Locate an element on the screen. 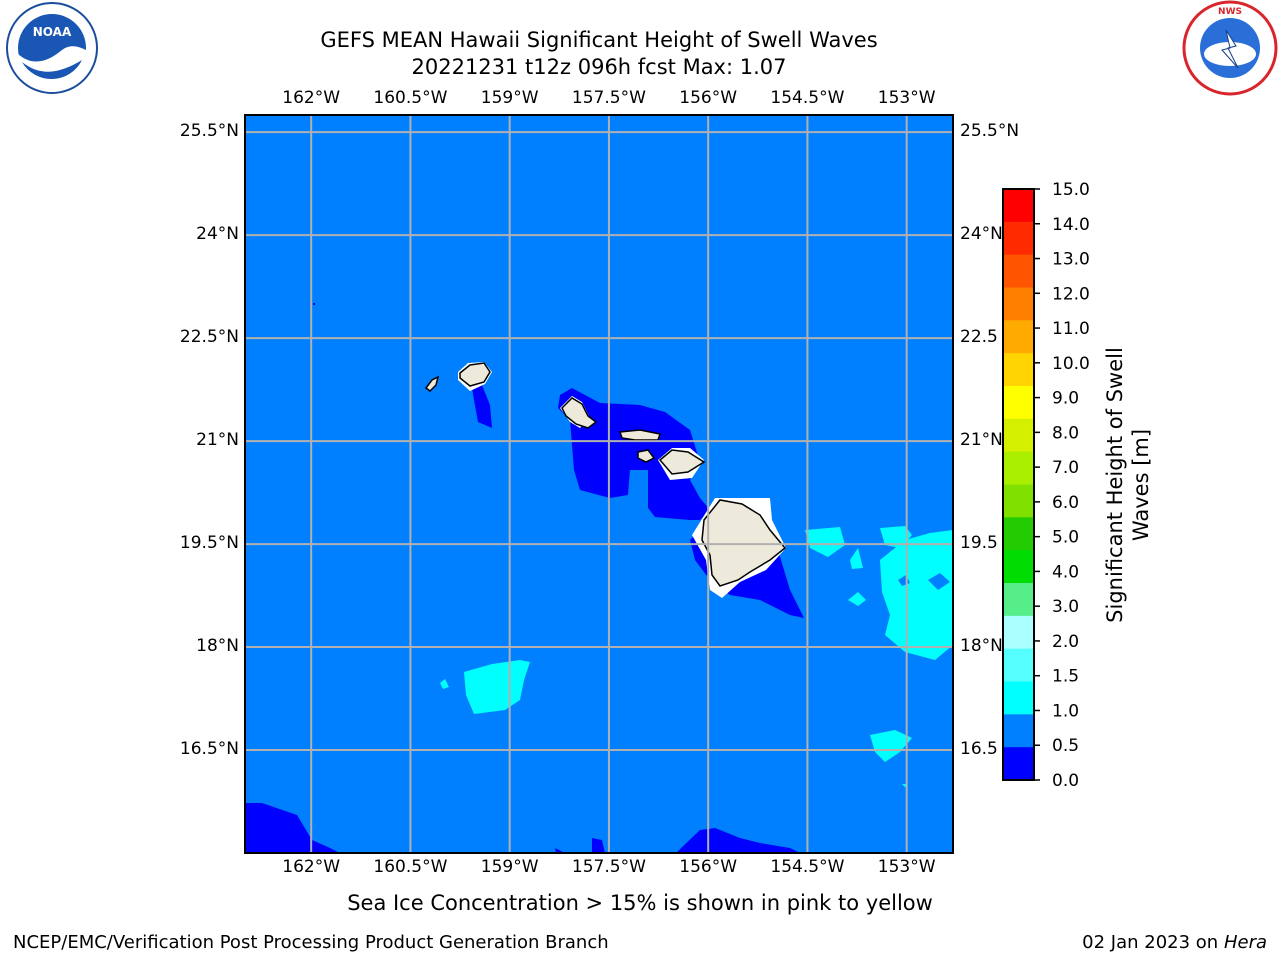 This screenshot has width=1280, height=960. lat-tick-label-right: 18°N is located at coordinates (981, 646).